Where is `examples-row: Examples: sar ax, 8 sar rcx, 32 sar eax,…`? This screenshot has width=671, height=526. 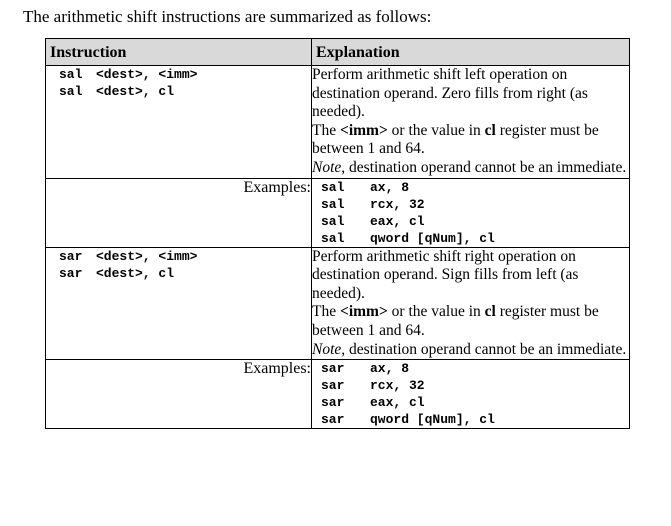
examples-row: Examples: sar ax, 8 sar rcx, 32 sar eax,… is located at coordinates (337, 394).